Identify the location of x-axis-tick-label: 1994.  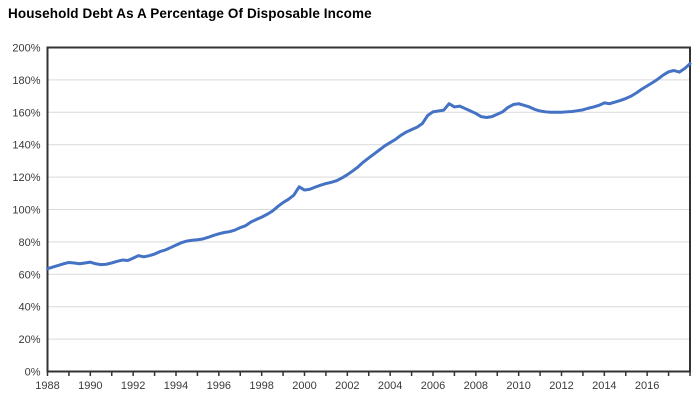
(176, 386).